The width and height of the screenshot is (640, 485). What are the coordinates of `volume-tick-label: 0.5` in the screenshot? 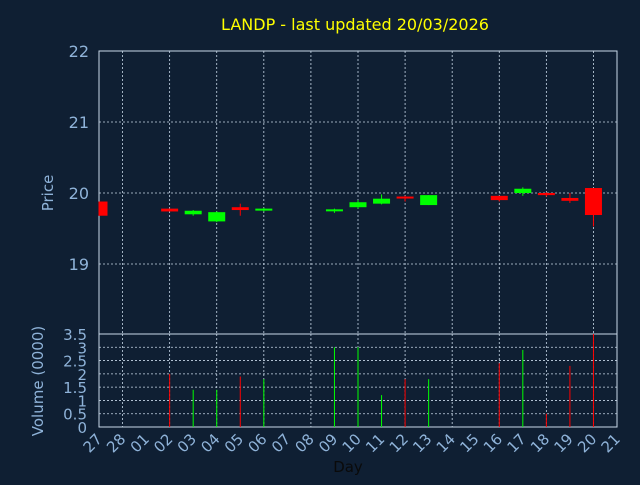 It's located at (75, 415).